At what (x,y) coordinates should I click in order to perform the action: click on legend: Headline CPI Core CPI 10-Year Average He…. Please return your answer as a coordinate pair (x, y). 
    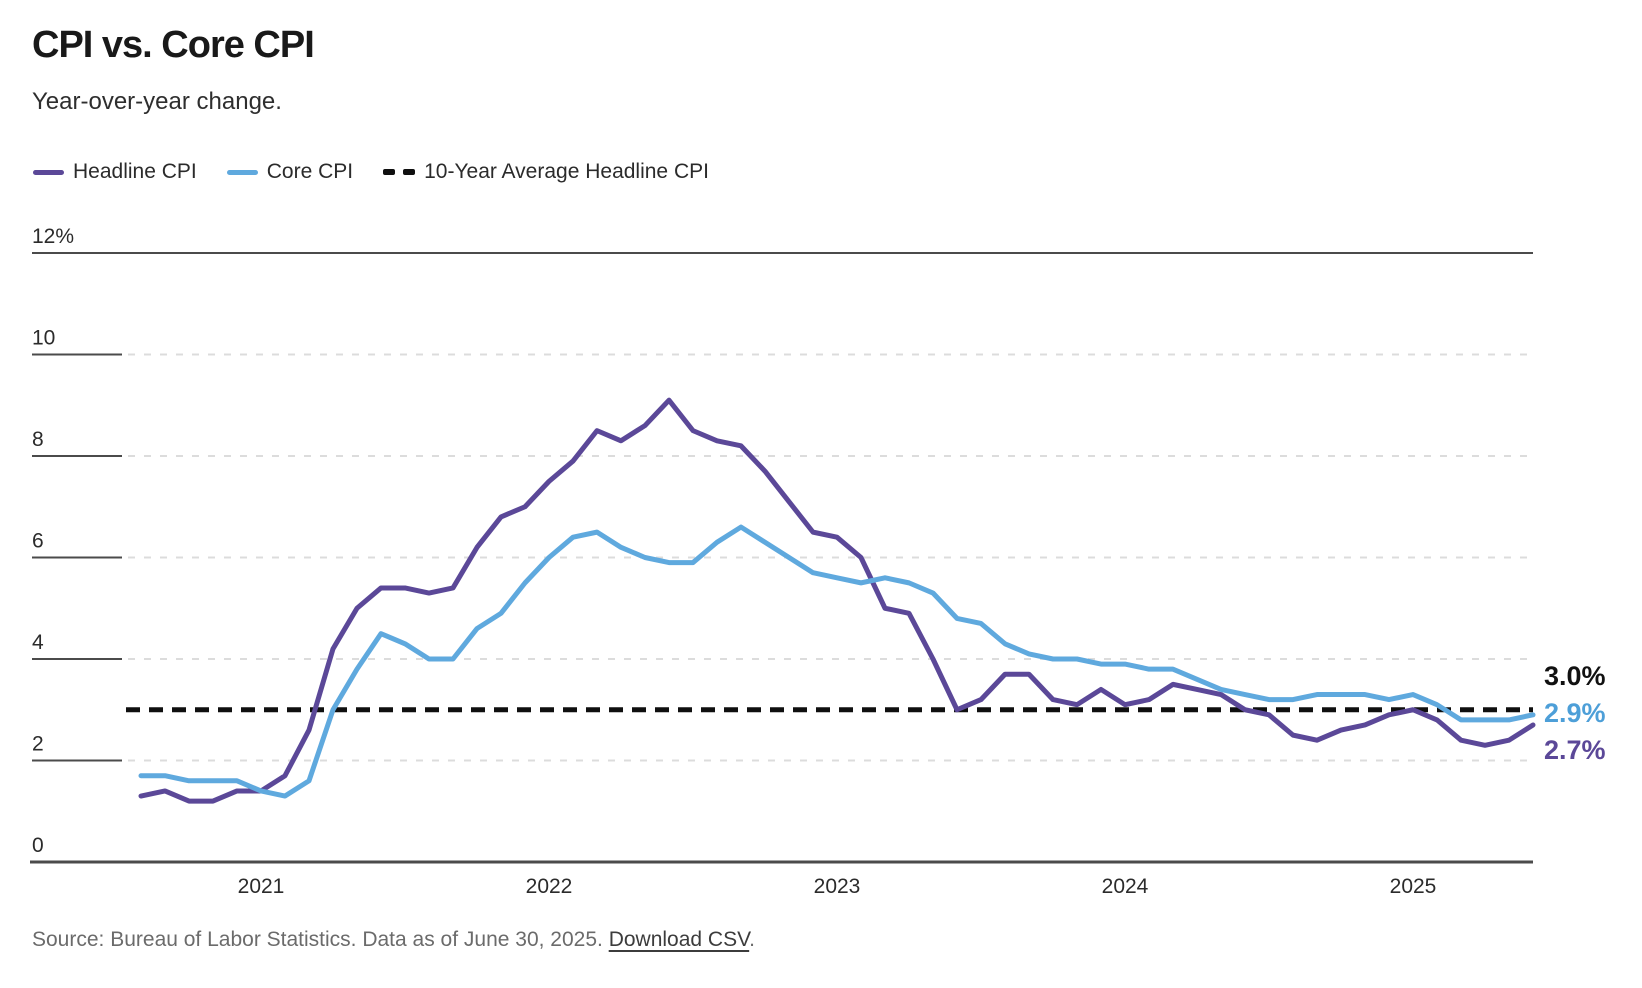
    Looking at the image, I should click on (371, 172).